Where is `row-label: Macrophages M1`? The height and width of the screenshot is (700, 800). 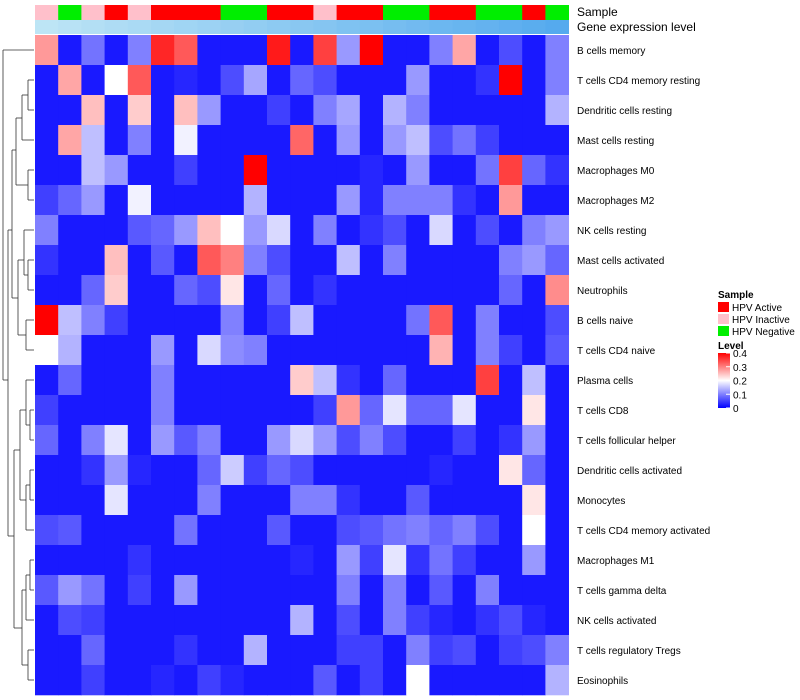 row-label: Macrophages M1 is located at coordinates (616, 561).